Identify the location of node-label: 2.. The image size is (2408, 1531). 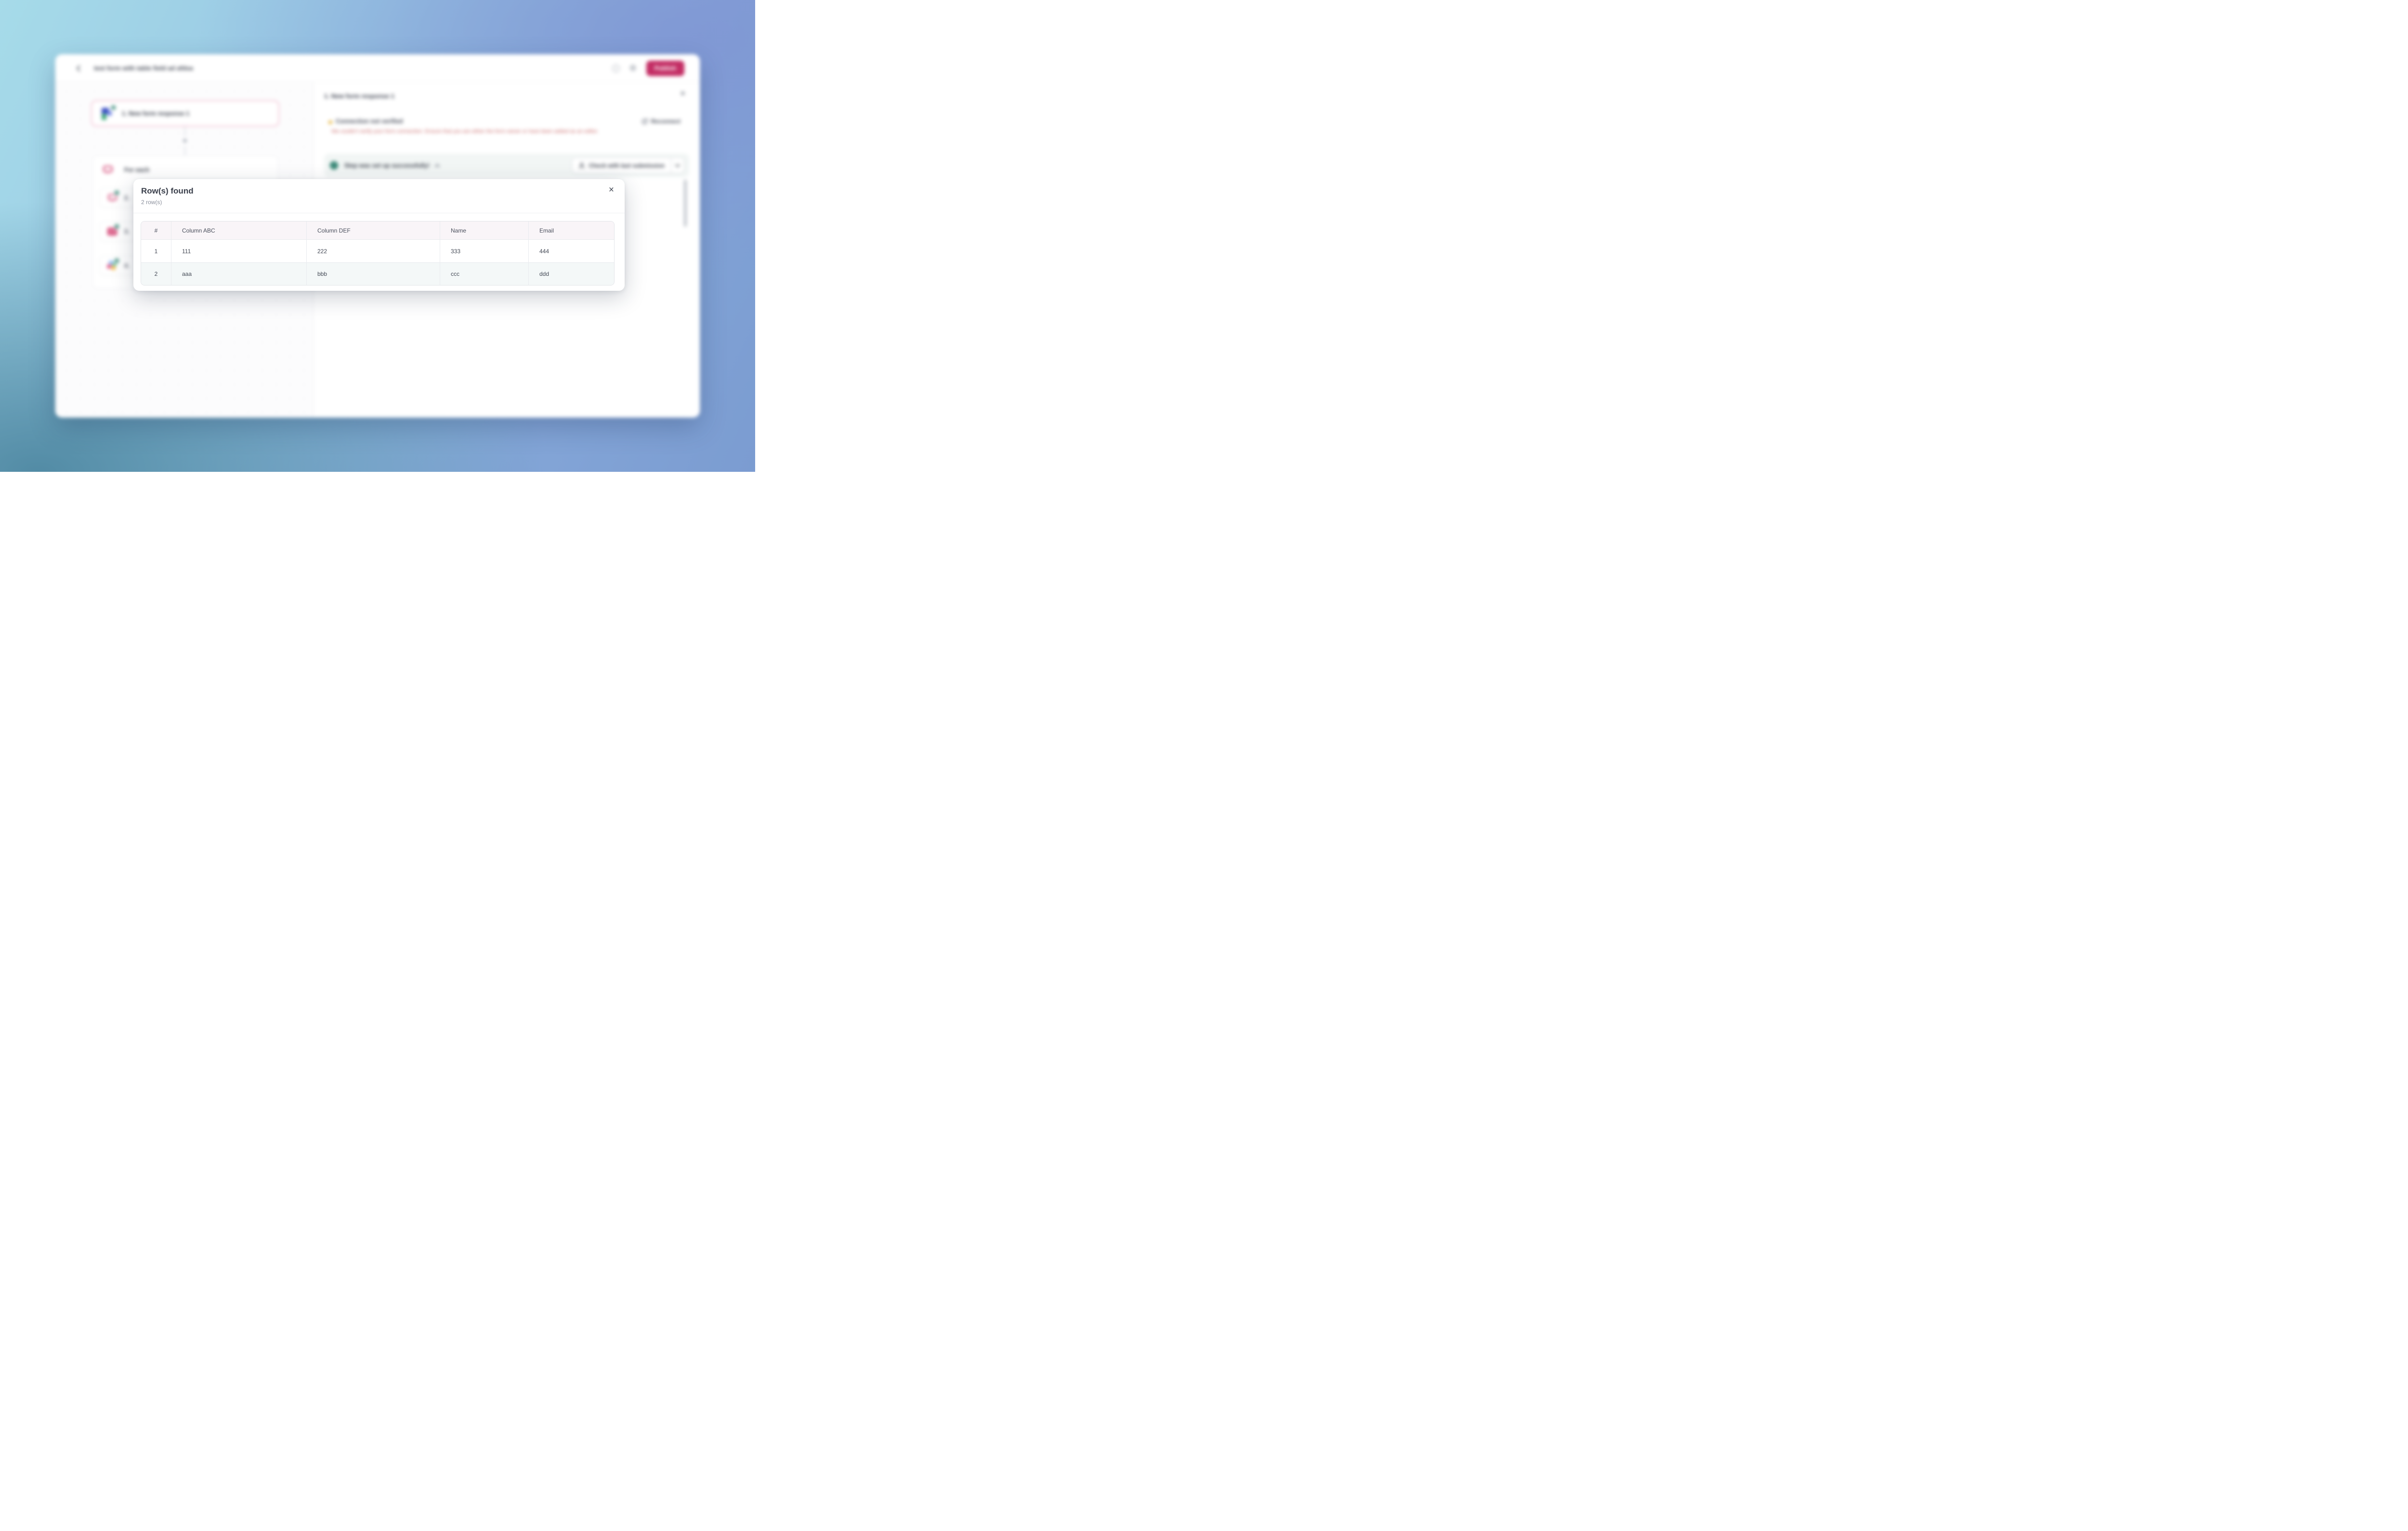
(127, 197).